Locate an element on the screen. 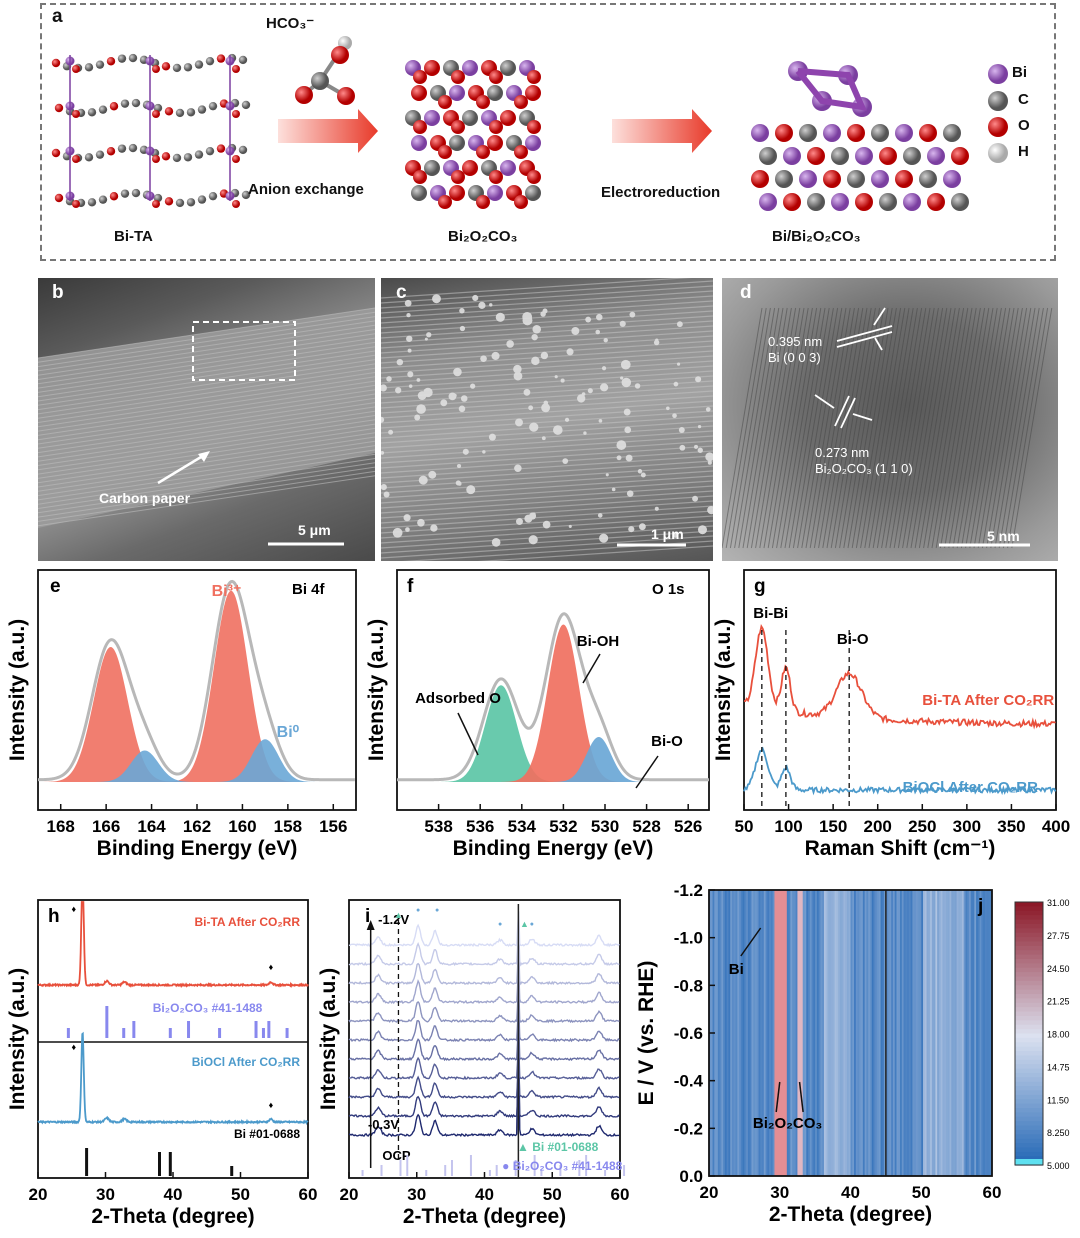 The width and height of the screenshot is (1080, 1238). x-tick-label: 528 is located at coordinates (646, 826).